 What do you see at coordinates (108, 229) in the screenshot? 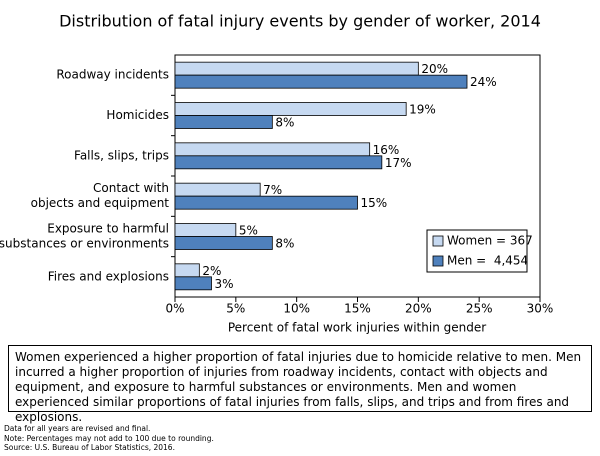
I see `y-tick-label: Exposure to harmful` at bounding box center [108, 229].